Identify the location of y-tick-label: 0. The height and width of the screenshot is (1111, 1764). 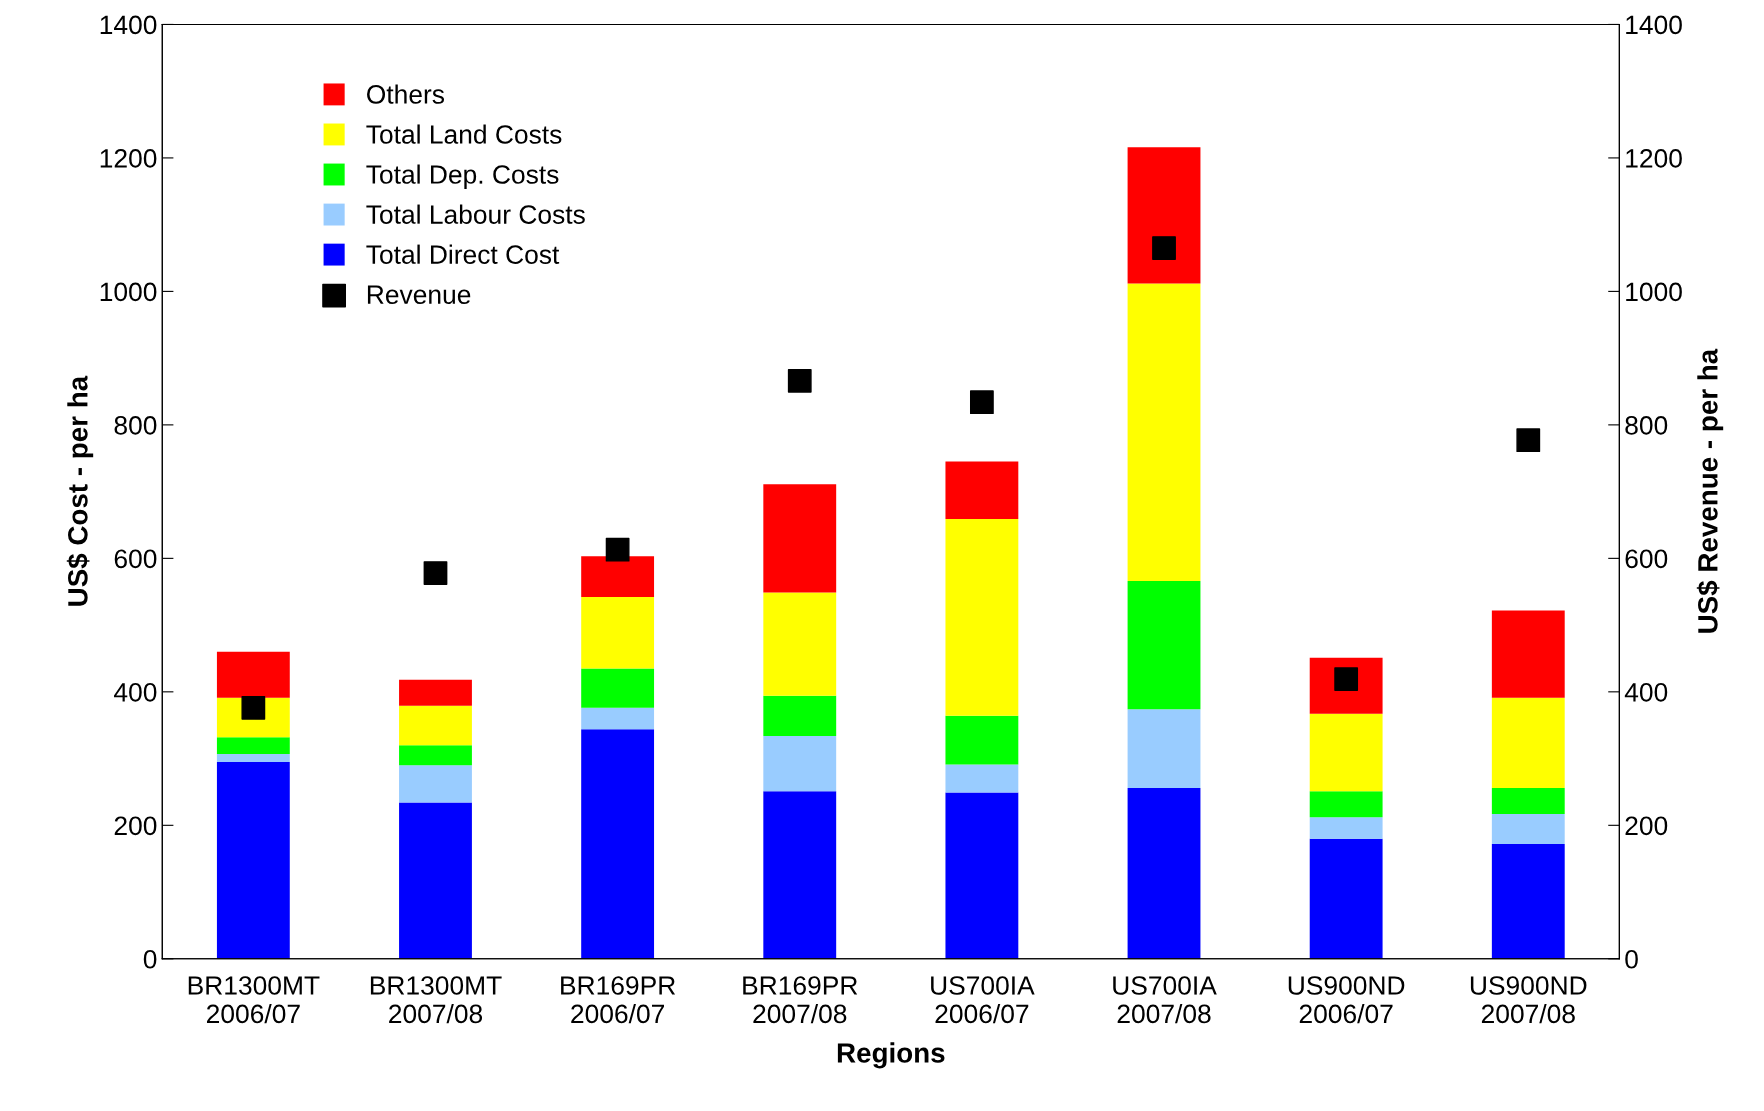
(150, 959).